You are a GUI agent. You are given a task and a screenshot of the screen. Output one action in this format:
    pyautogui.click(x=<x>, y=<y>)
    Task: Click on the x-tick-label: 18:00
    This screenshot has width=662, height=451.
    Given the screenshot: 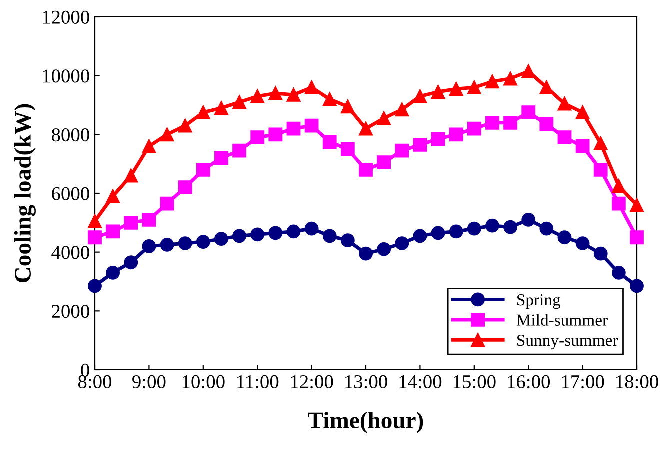 What is the action you would take?
    pyautogui.click(x=637, y=382)
    